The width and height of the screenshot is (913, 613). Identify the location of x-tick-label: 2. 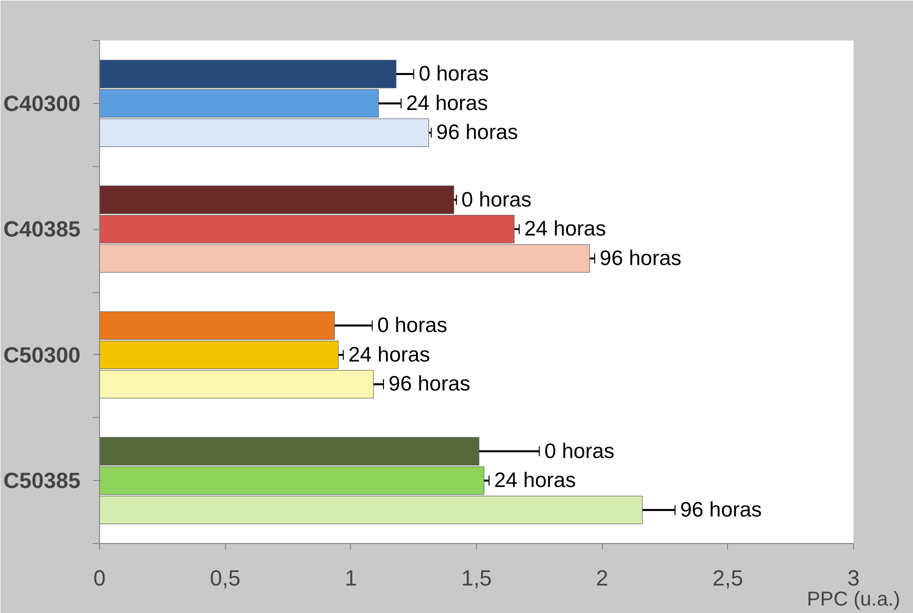
(602, 578).